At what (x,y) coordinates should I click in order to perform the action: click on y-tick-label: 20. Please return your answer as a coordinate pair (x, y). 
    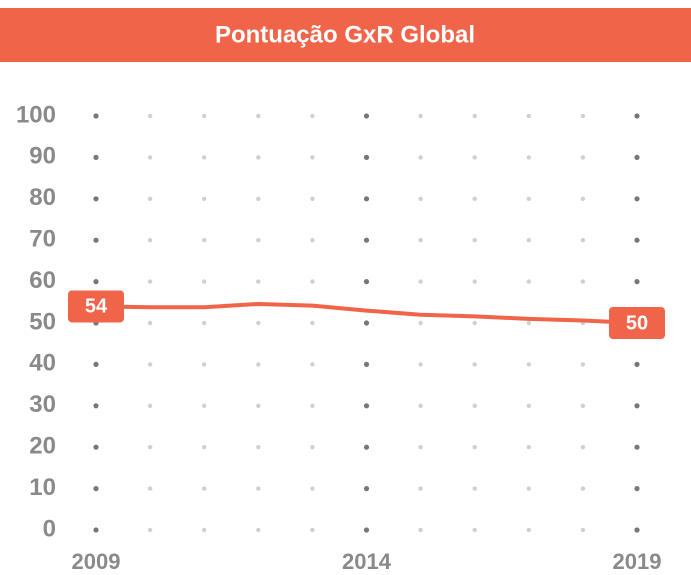
    Looking at the image, I should click on (42, 446).